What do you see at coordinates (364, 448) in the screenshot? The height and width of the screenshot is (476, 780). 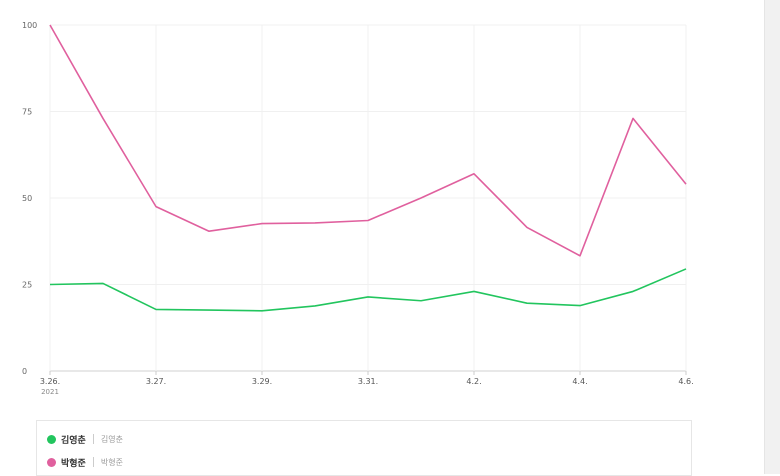 I see `chart-legend: 김영춘 김영춘 박형준 박형준` at bounding box center [364, 448].